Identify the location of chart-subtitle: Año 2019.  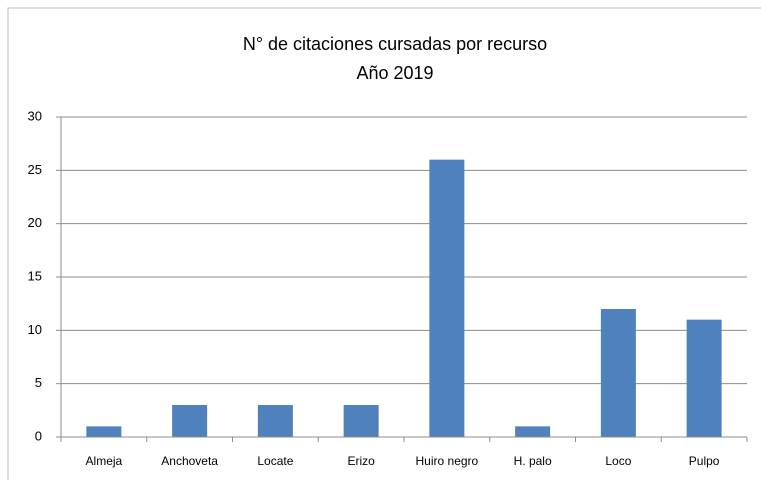
(394, 73).